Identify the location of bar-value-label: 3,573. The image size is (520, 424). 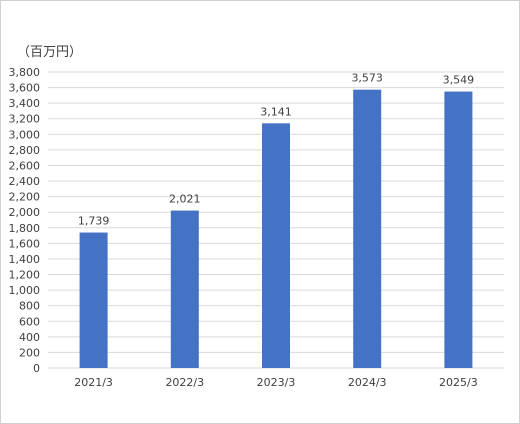
(367, 78).